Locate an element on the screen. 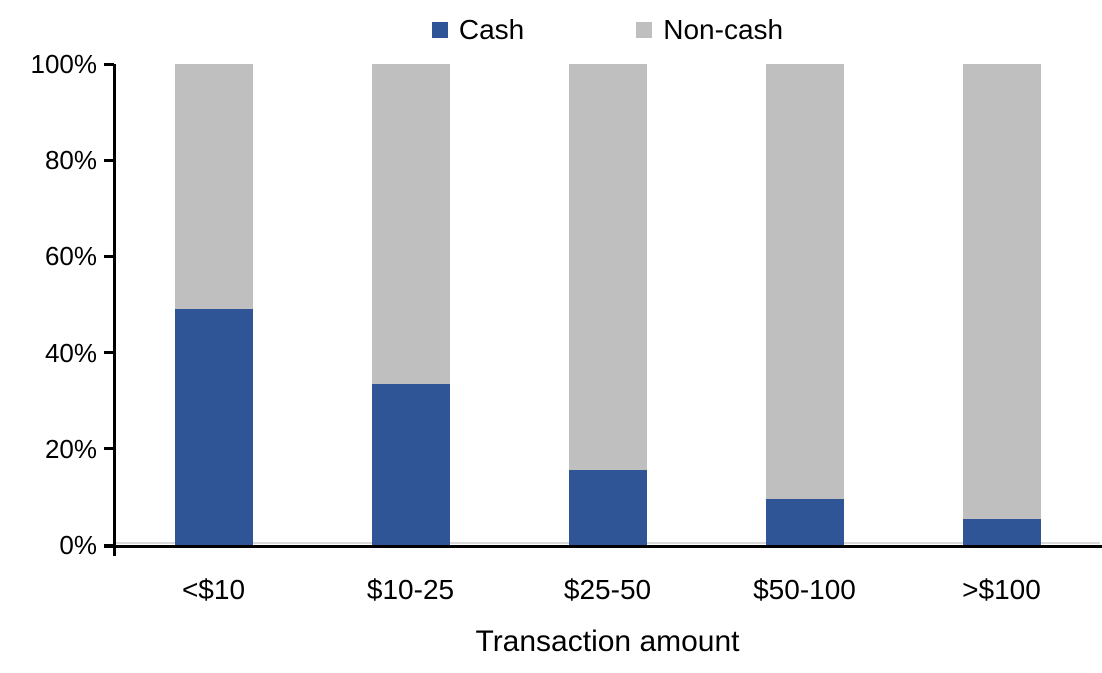 The height and width of the screenshot is (673, 1102). chart-legend: Cash Non-cash is located at coordinates (607, 30).